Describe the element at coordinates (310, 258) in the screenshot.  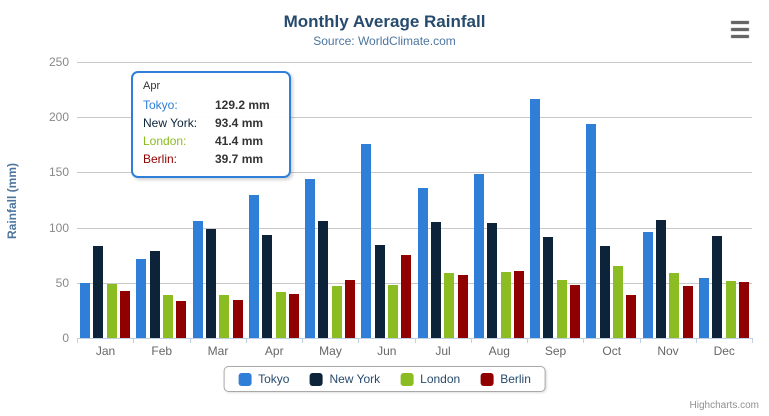
I see `bar-tokyo-may` at that location.